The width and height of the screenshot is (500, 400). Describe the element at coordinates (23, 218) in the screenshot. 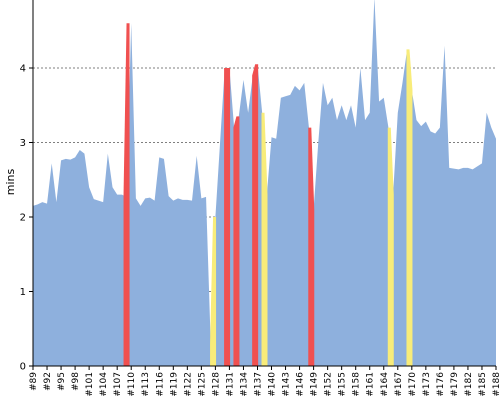

I see `y-tick-label: 2` at that location.